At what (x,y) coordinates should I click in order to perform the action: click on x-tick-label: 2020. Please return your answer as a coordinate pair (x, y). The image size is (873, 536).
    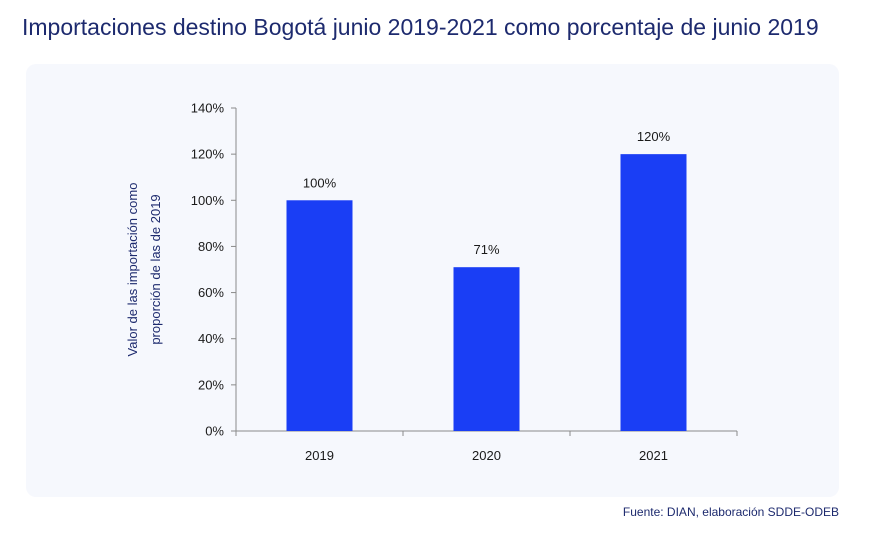
    Looking at the image, I should click on (486, 455).